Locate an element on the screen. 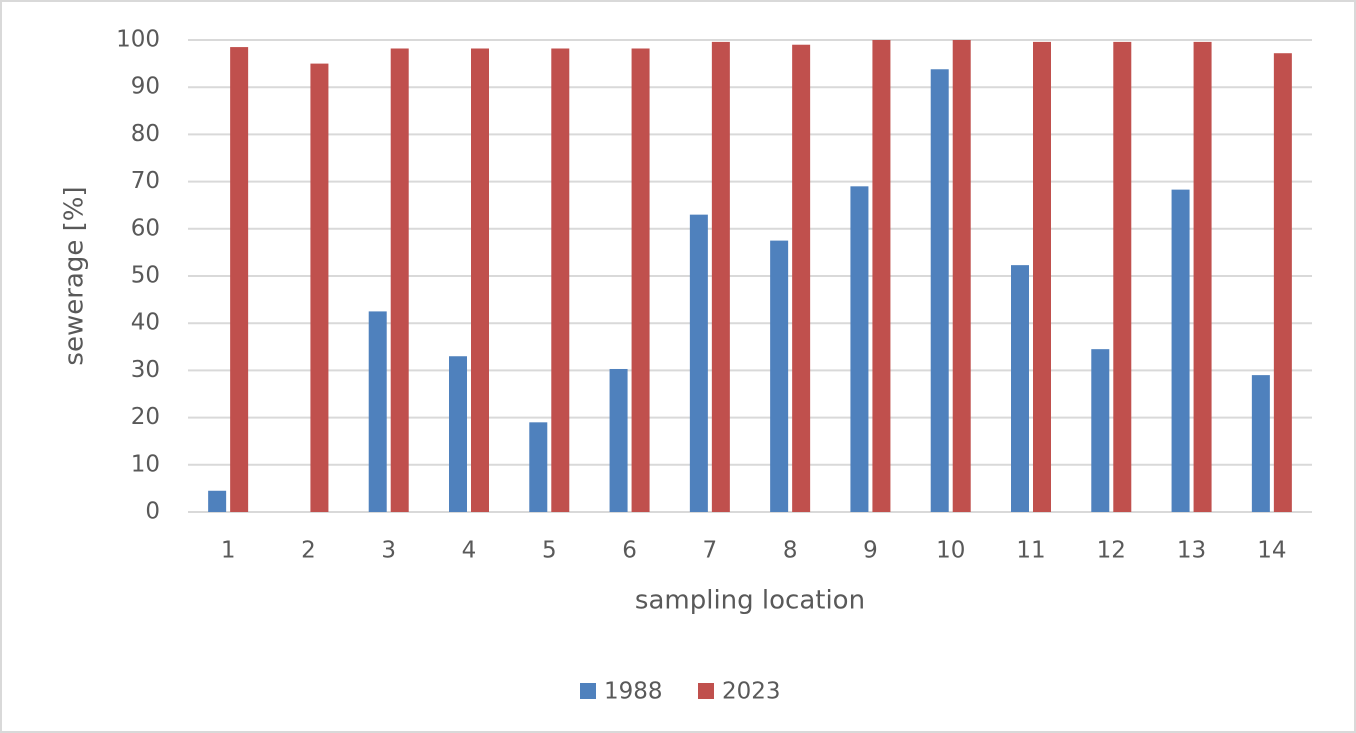 The width and height of the screenshot is (1356, 733). x-tick-label: 4 is located at coordinates (469, 551).